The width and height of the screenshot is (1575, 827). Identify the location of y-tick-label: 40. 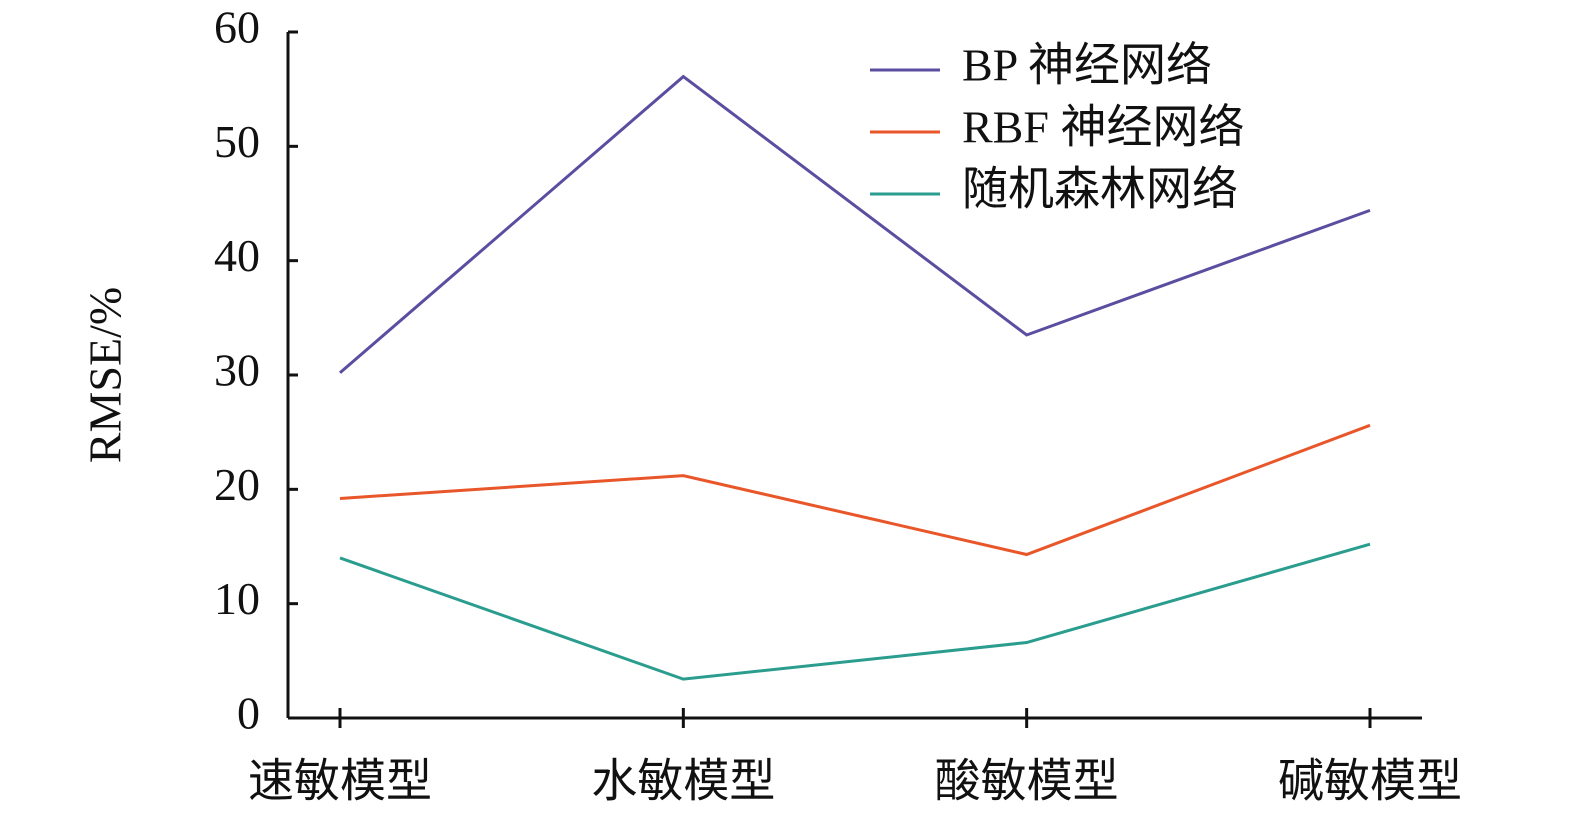
(237, 255).